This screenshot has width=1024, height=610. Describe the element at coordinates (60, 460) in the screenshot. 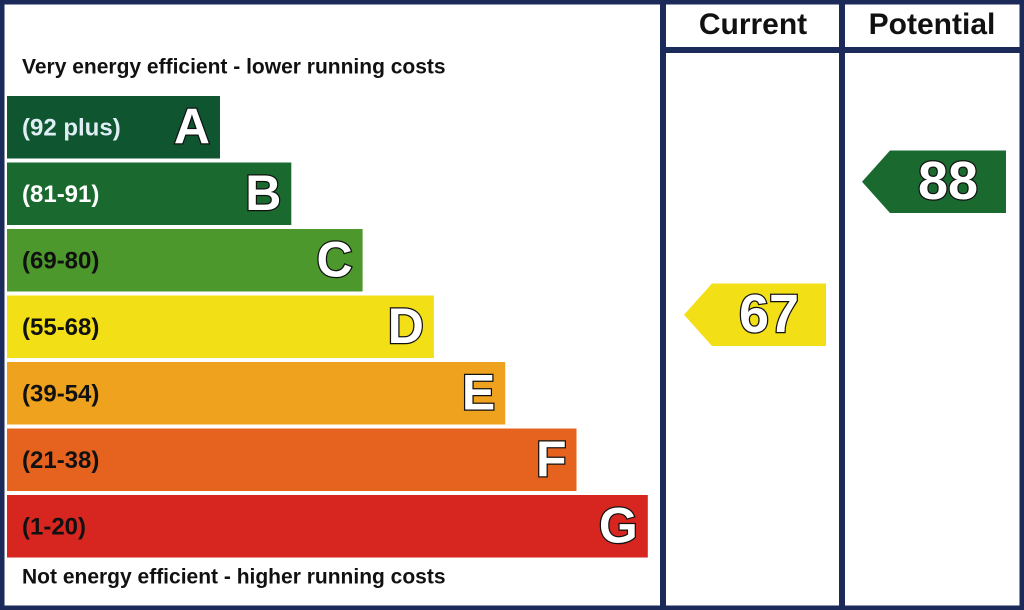

I see `band-range: (21-38)` at that location.